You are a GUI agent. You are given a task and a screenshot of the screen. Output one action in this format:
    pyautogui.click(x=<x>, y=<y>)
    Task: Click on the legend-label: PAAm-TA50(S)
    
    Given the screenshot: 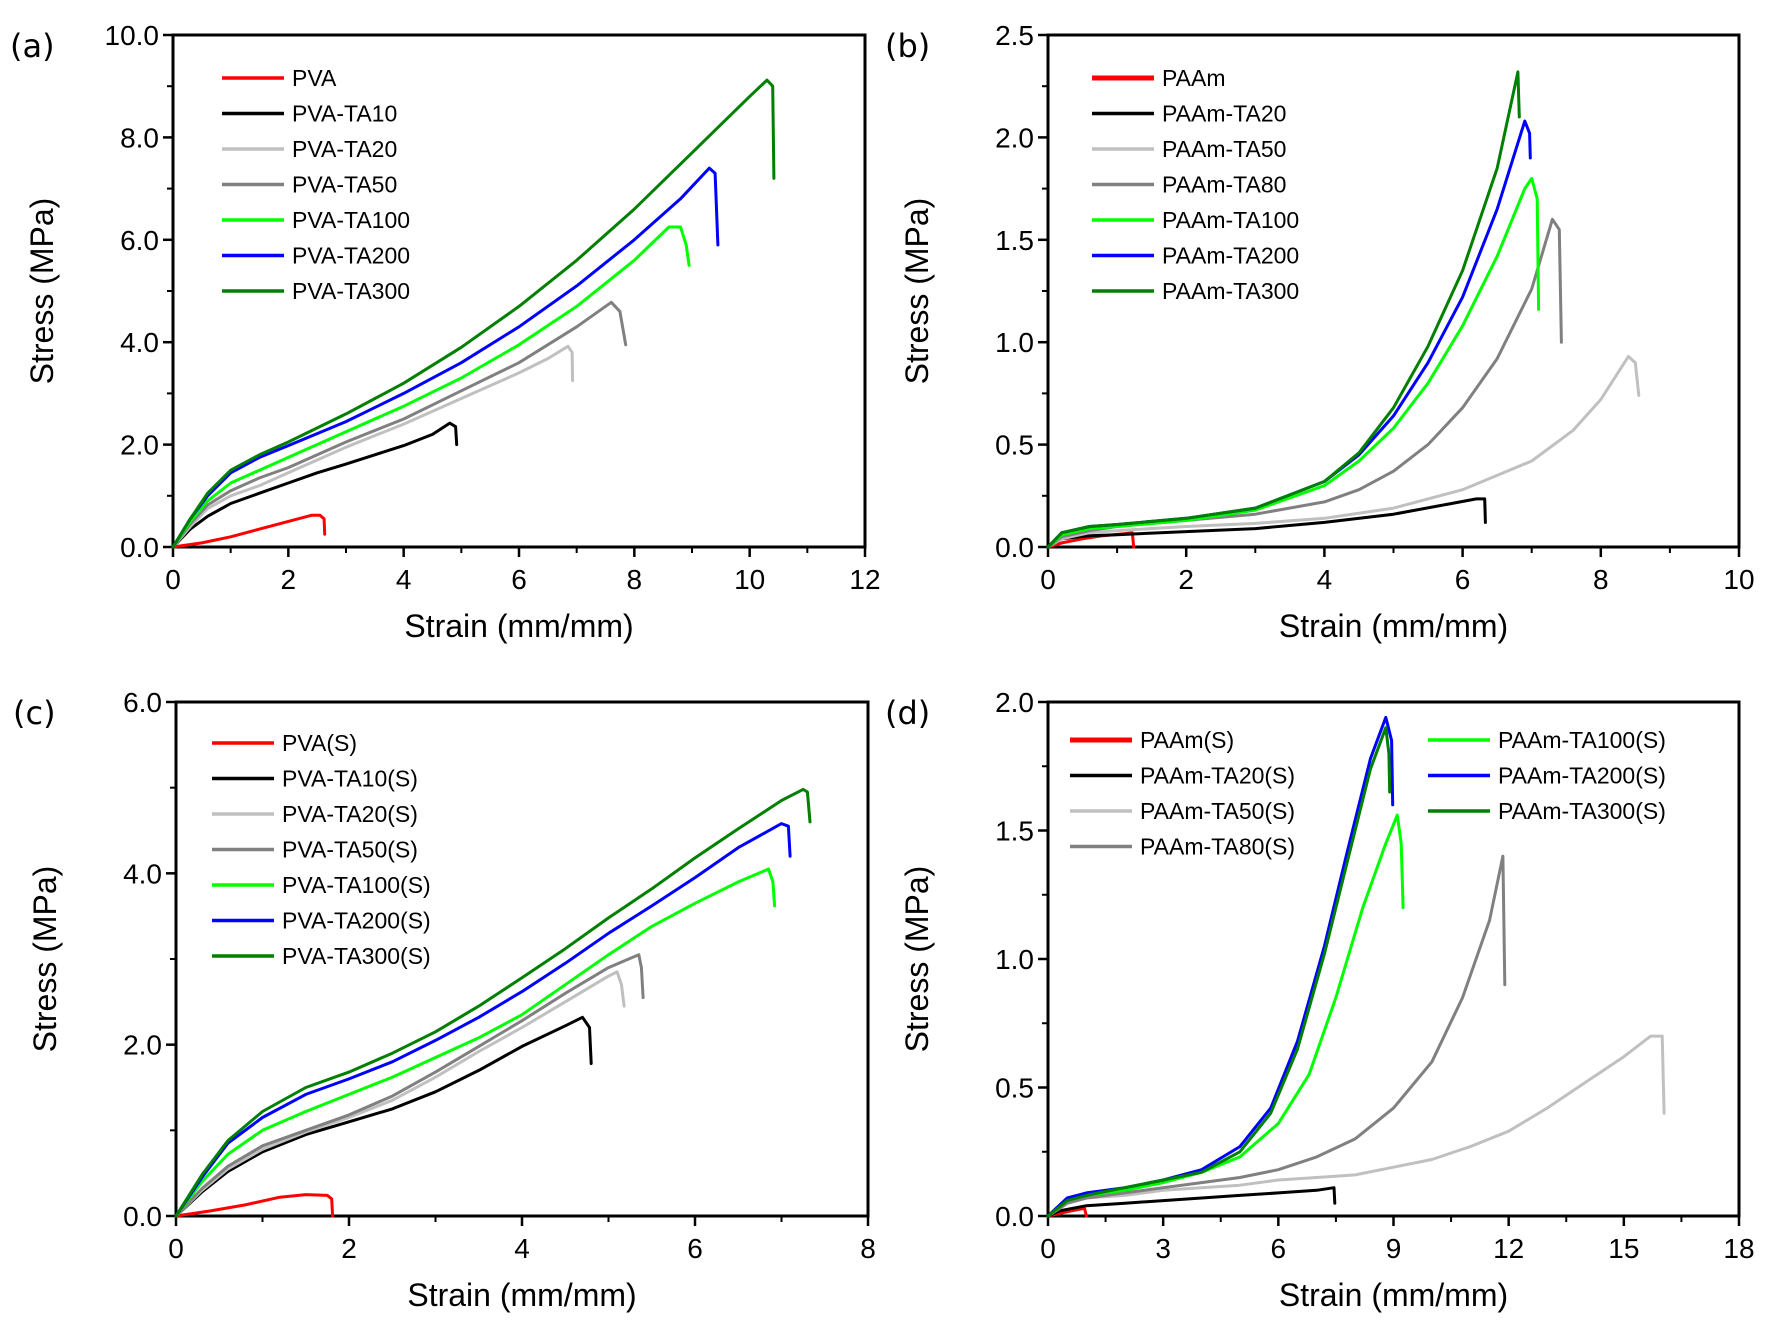 What is the action you would take?
    pyautogui.click(x=1217, y=811)
    